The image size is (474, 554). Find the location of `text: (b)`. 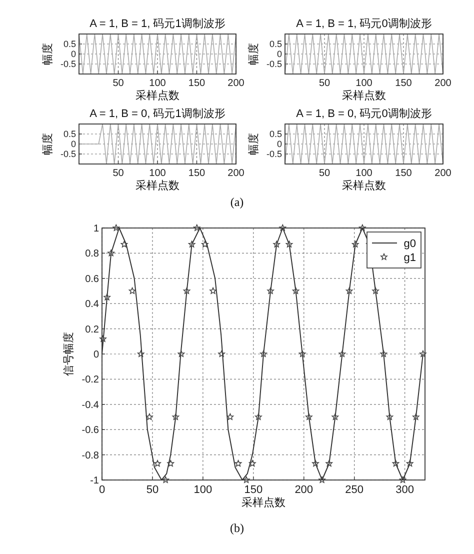

text: (b) is located at coordinates (237, 528).